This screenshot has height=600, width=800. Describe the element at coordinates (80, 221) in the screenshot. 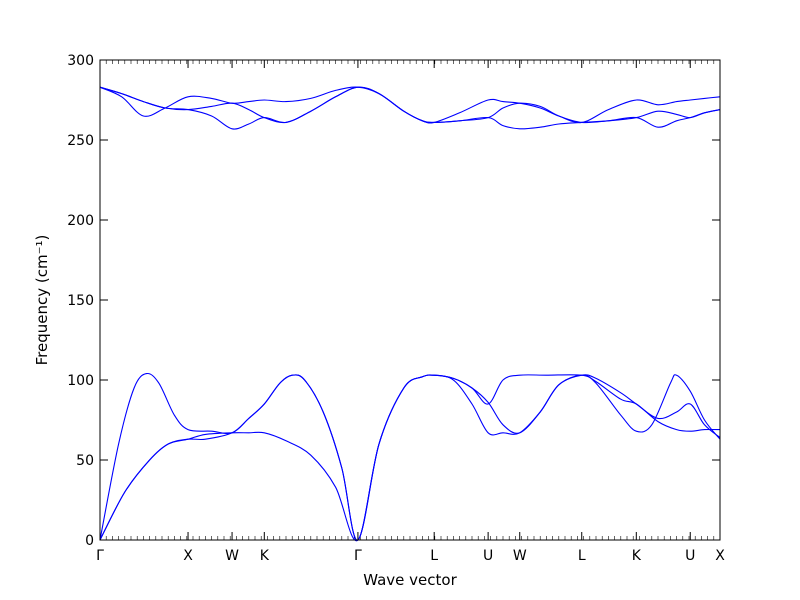

I see `y-tick-label: 200` at that location.